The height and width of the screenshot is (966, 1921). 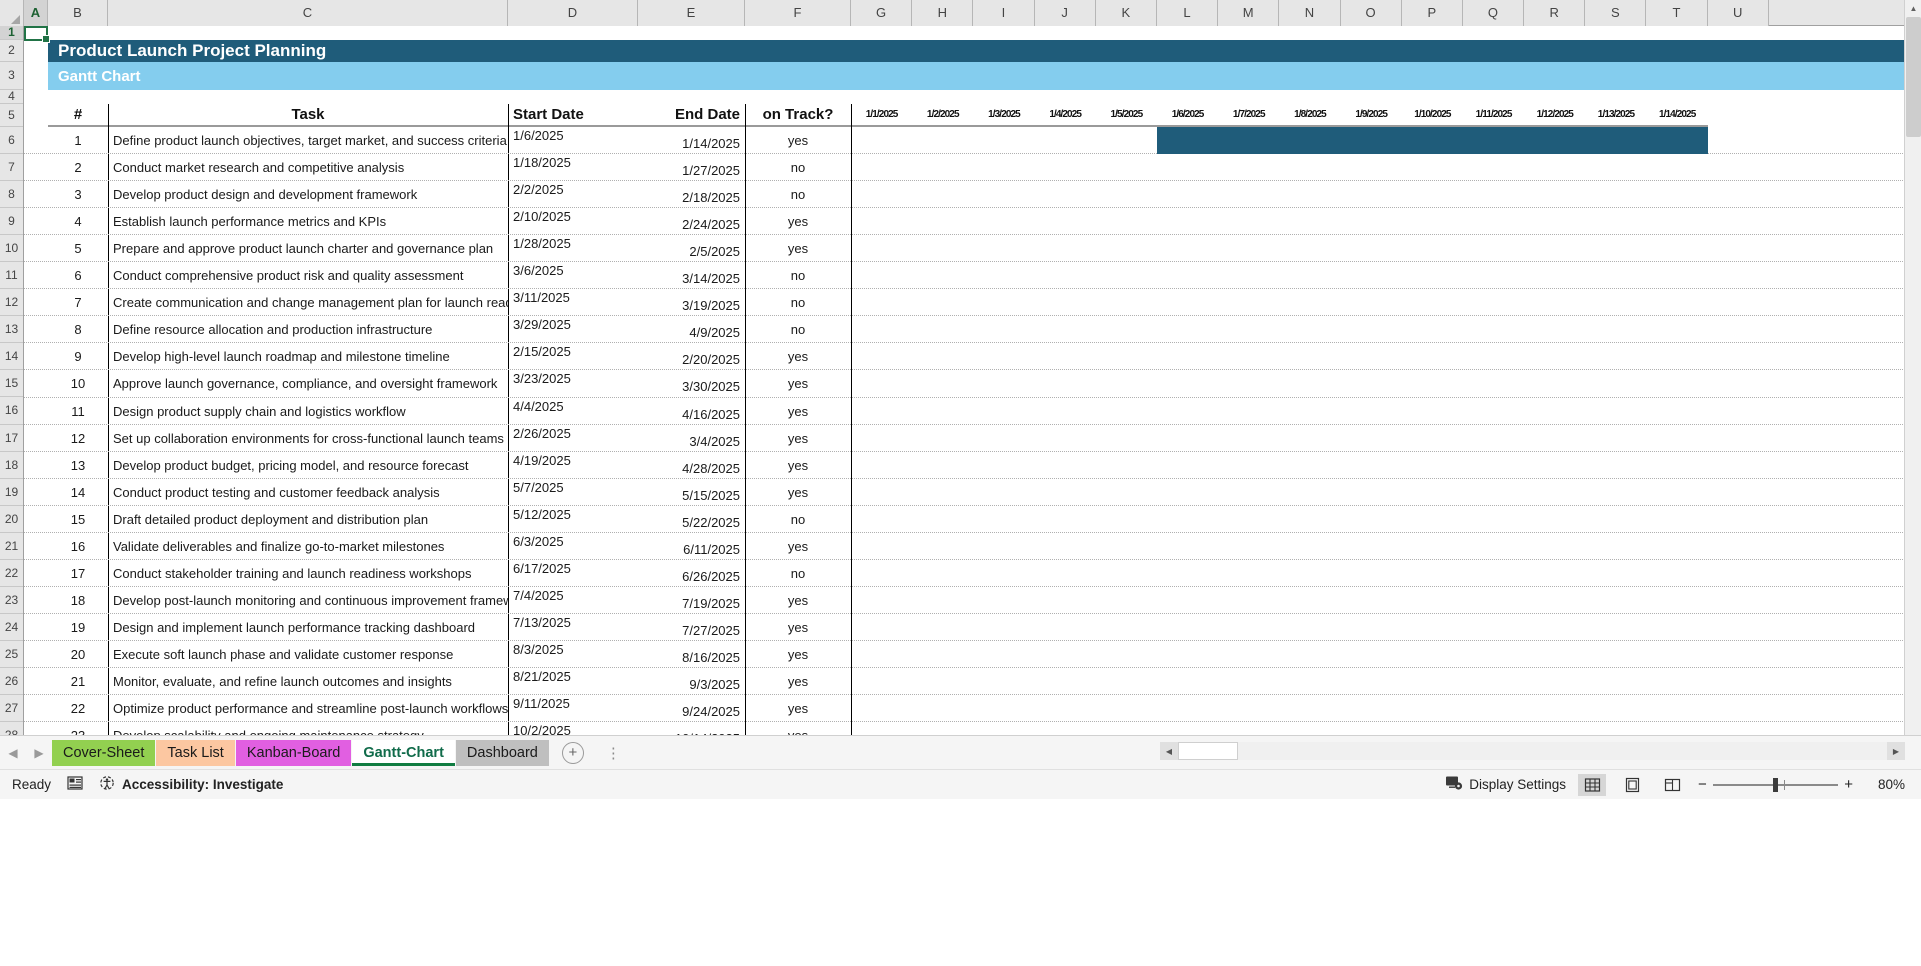 What do you see at coordinates (572, 752) in the screenshot?
I see `add-sheet-button: +` at bounding box center [572, 752].